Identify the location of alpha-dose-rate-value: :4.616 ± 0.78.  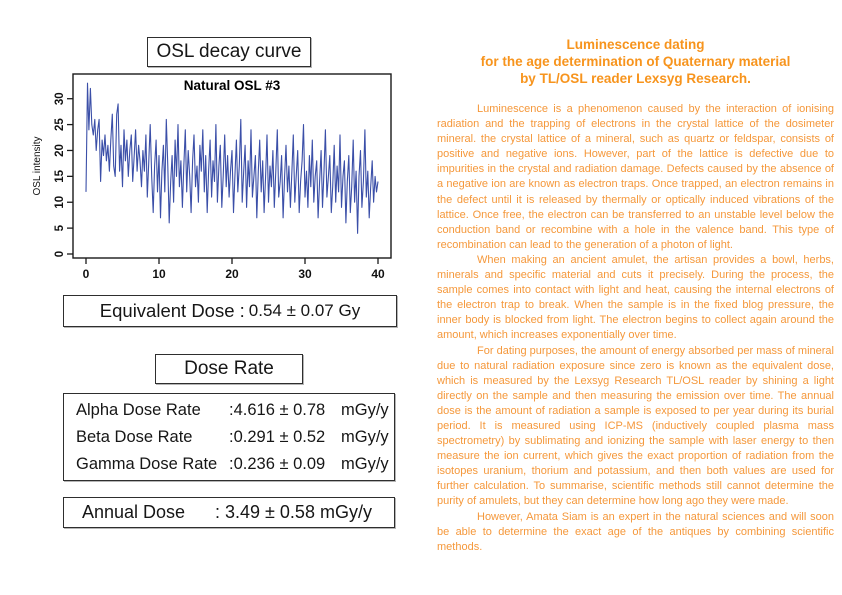
(277, 409).